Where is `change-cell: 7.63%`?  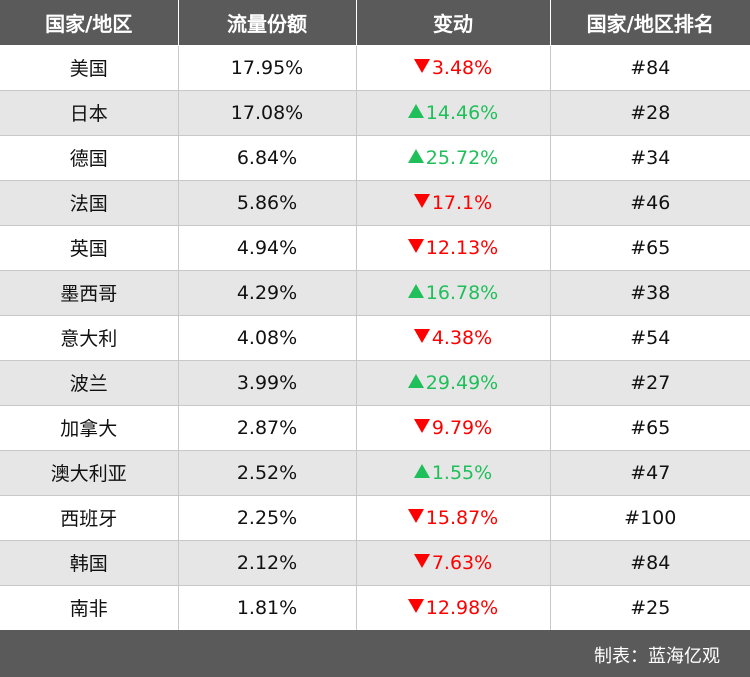 change-cell: 7.63% is located at coordinates (453, 562).